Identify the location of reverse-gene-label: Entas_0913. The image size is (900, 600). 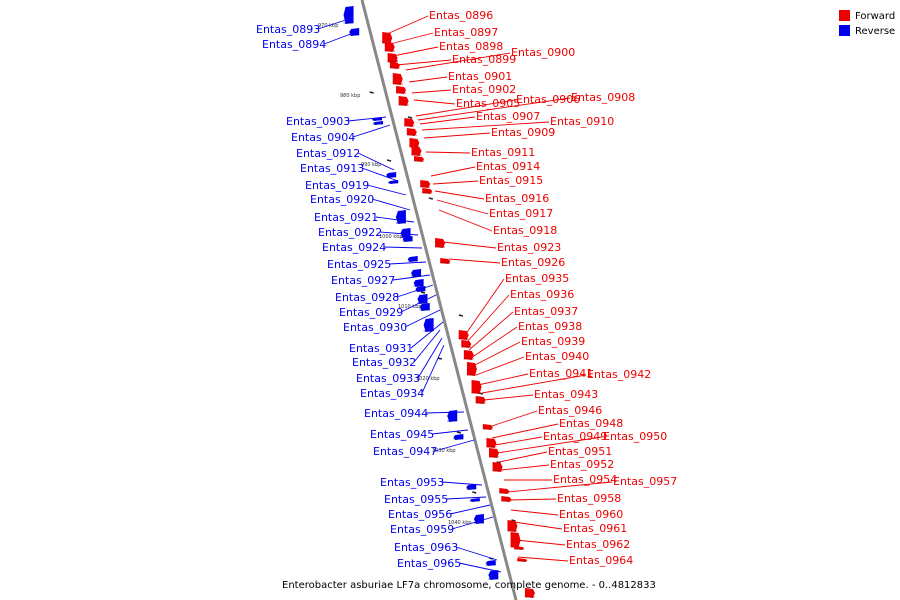
(332, 168).